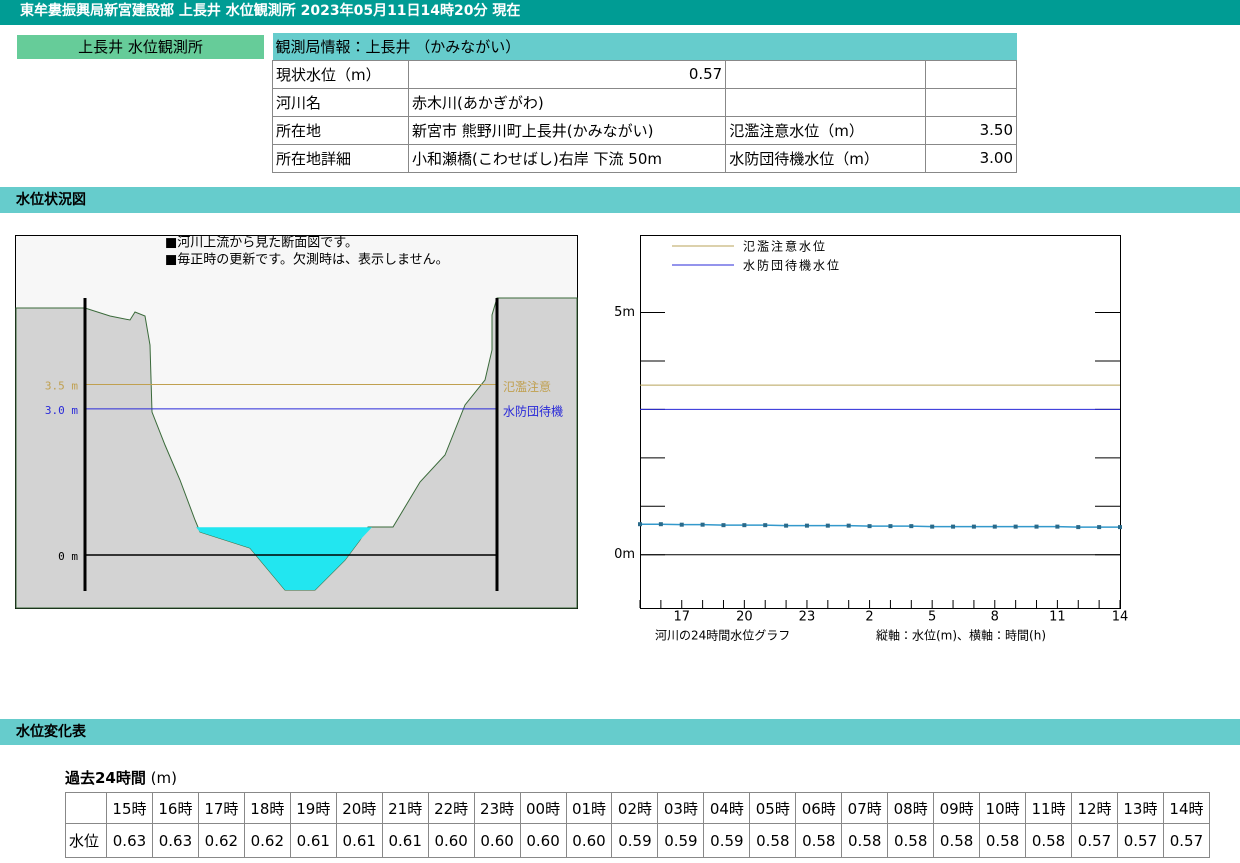  What do you see at coordinates (543, 808) in the screenshot?
I see `hour-cell: 00時` at bounding box center [543, 808].